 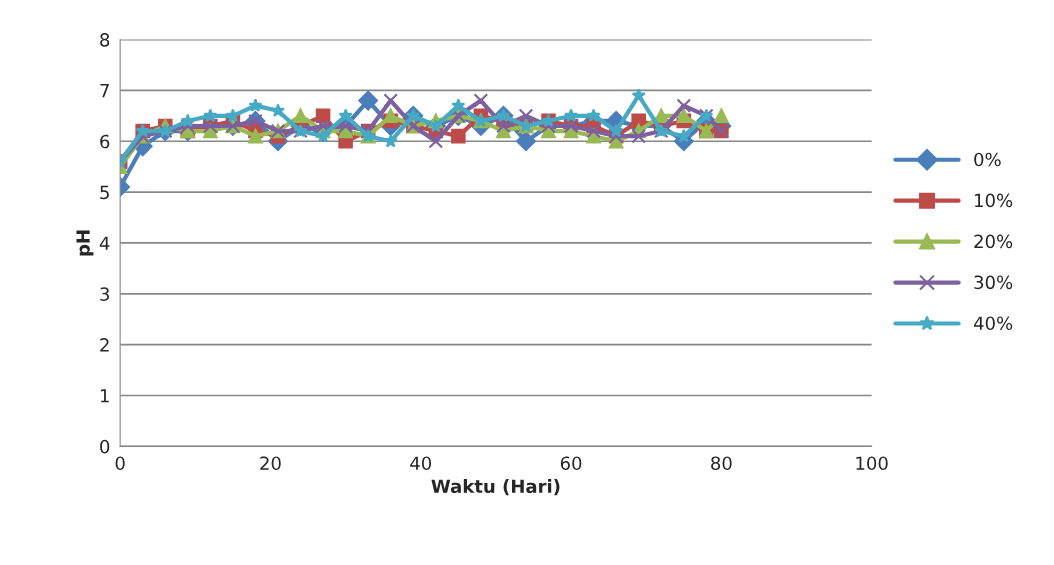 I want to click on x-tick-label: 40, so click(x=421, y=463).